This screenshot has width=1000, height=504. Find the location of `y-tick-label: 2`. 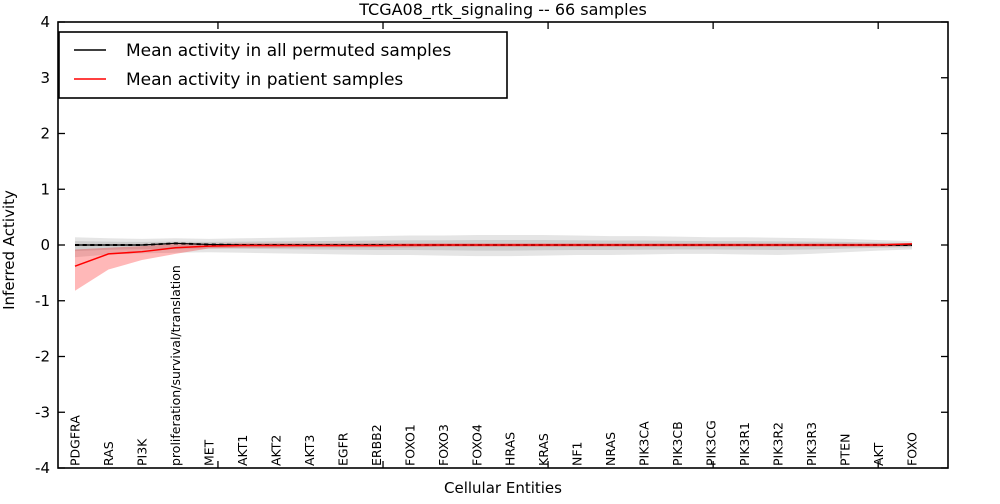

y-tick-label: 2 is located at coordinates (45, 134).